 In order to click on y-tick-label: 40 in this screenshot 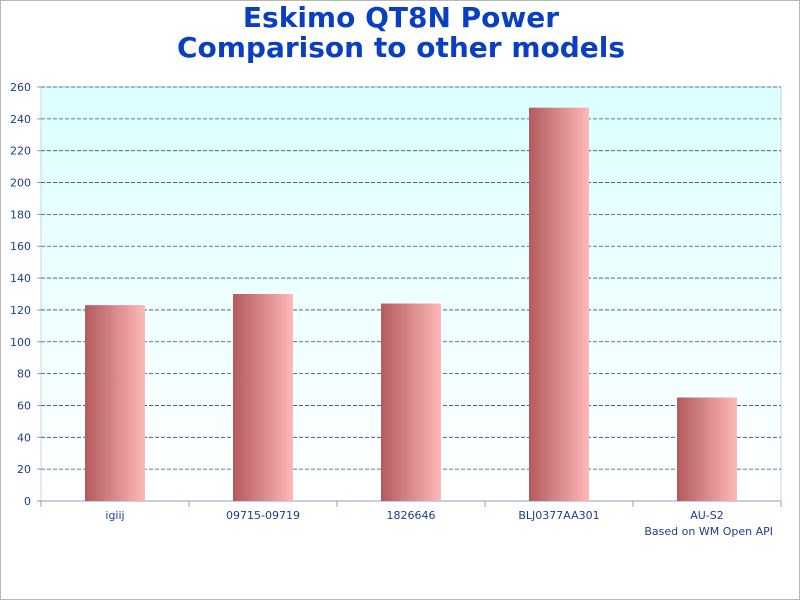, I will do `click(24, 437)`.